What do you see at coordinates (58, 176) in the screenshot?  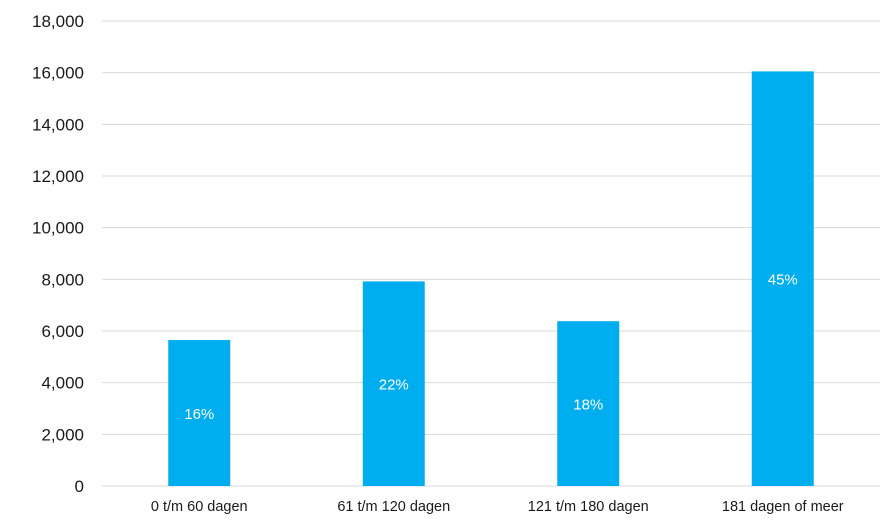 I see `y-tick-label: 12,000` at bounding box center [58, 176].